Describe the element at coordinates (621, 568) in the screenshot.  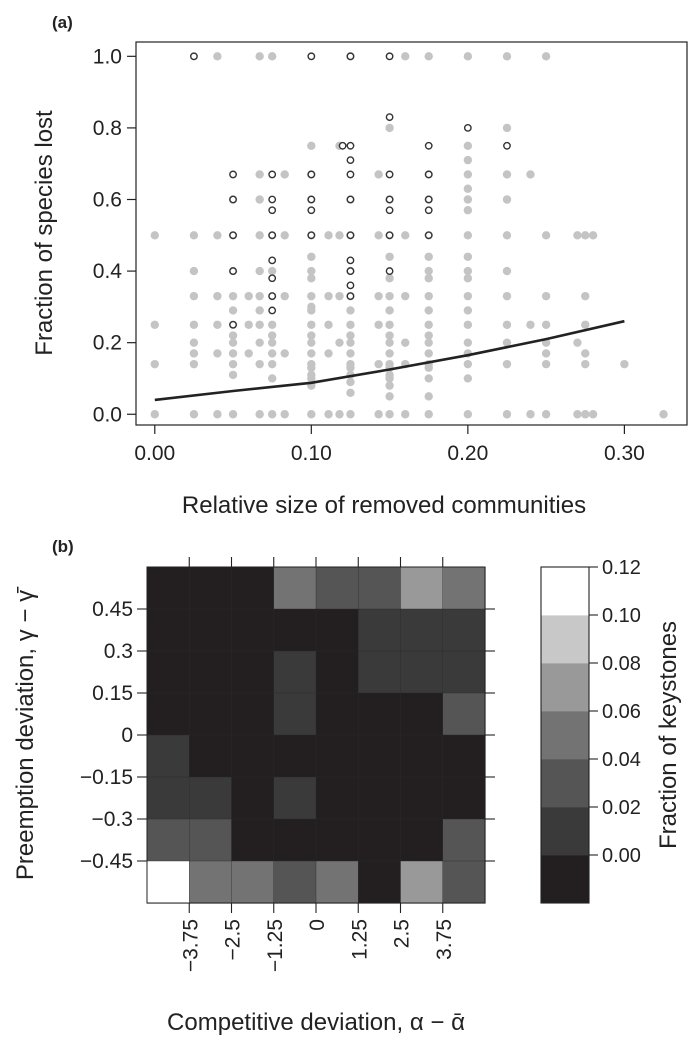
I see `colorbar-tick-label: 0.12` at that location.